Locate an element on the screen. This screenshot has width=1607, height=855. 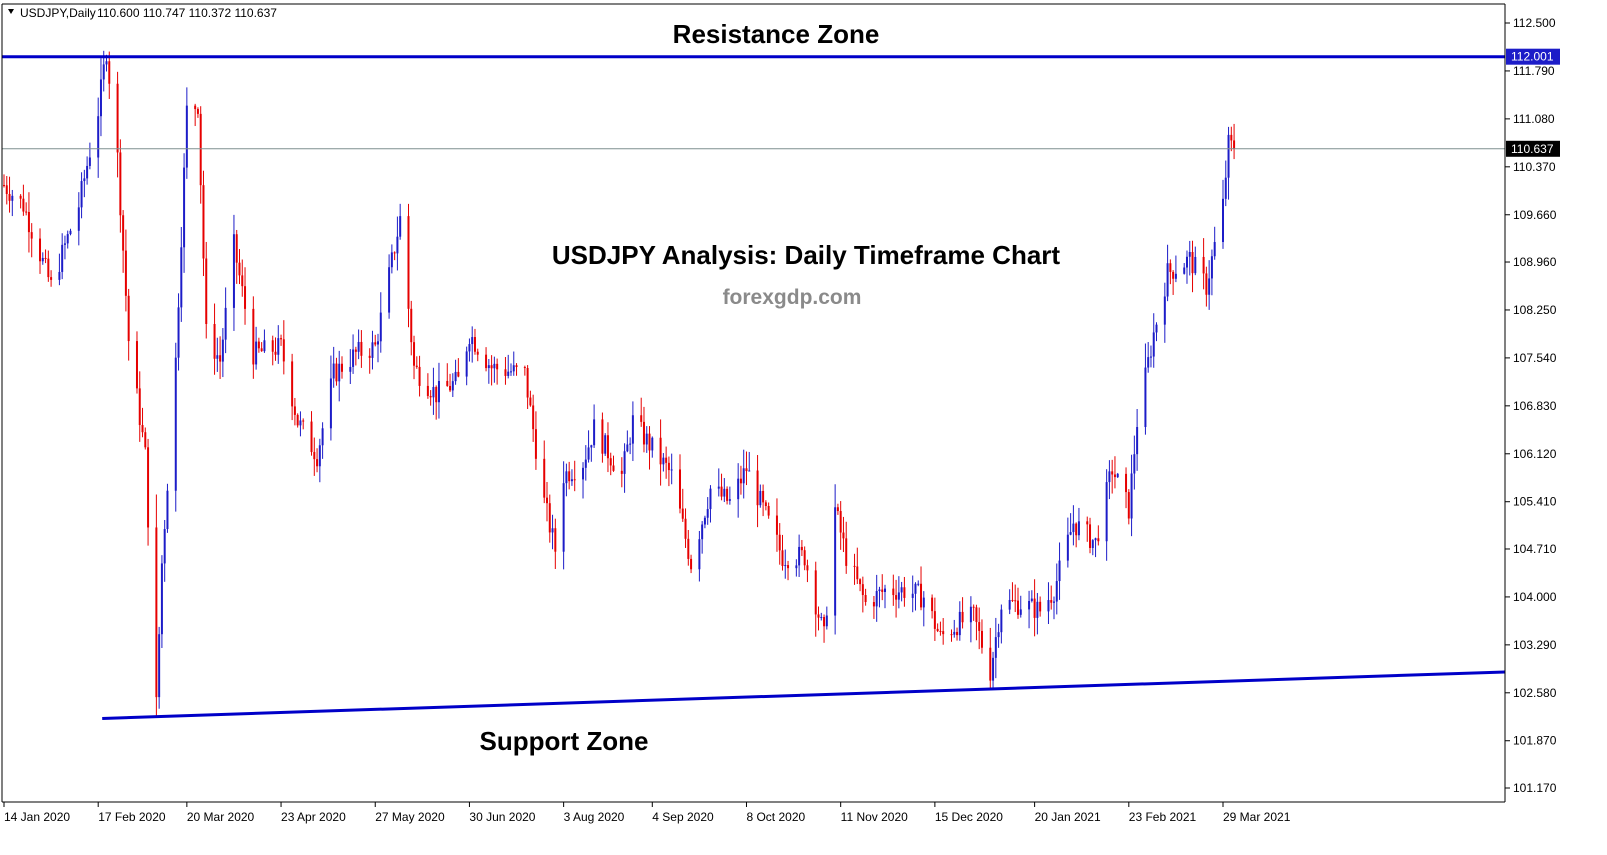
resistance-value-bg is located at coordinates (1533, 56).